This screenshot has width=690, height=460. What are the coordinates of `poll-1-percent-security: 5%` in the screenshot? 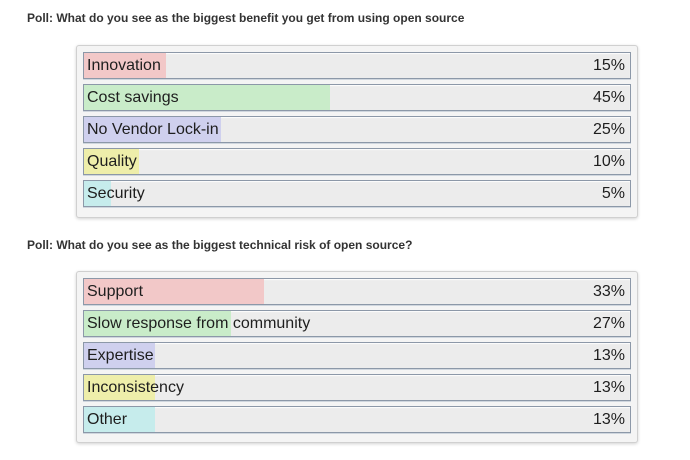 It's located at (613, 193).